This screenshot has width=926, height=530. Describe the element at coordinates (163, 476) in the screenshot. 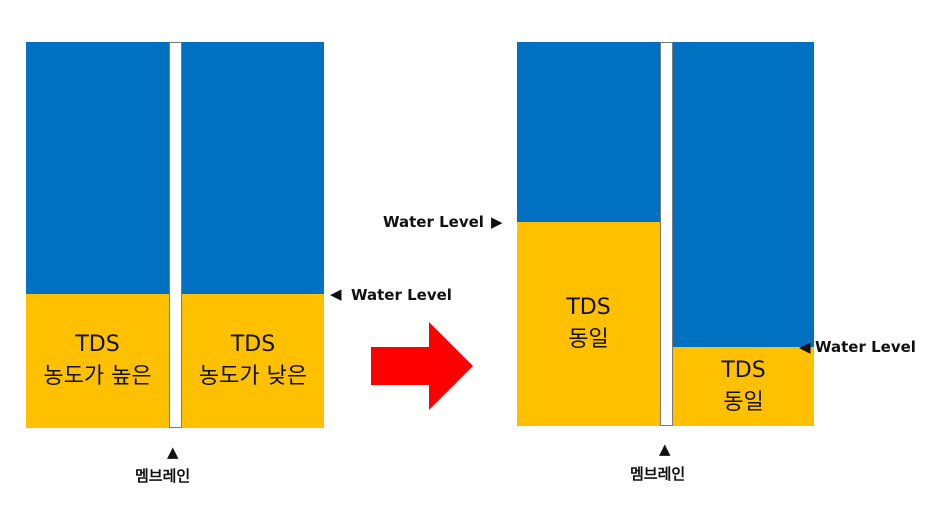

I see `left-diagram-membrane-label: 멤브레인` at that location.